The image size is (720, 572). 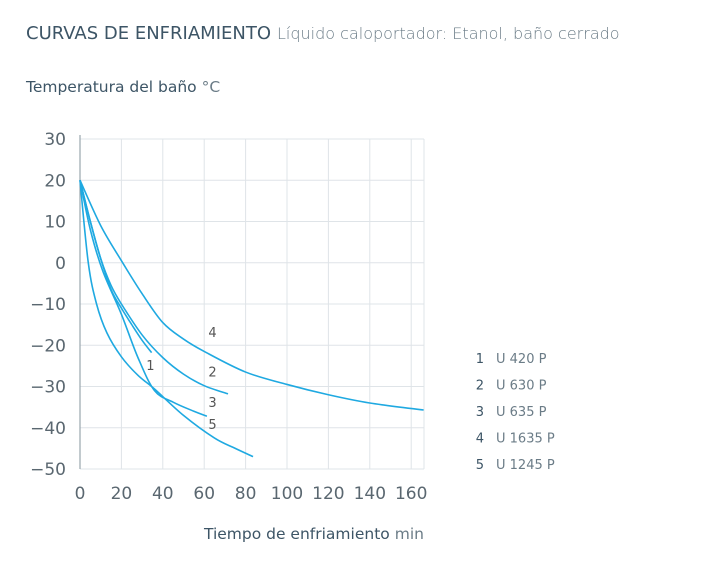 What do you see at coordinates (246, 494) in the screenshot?
I see `x-tick-label: 80` at bounding box center [246, 494].